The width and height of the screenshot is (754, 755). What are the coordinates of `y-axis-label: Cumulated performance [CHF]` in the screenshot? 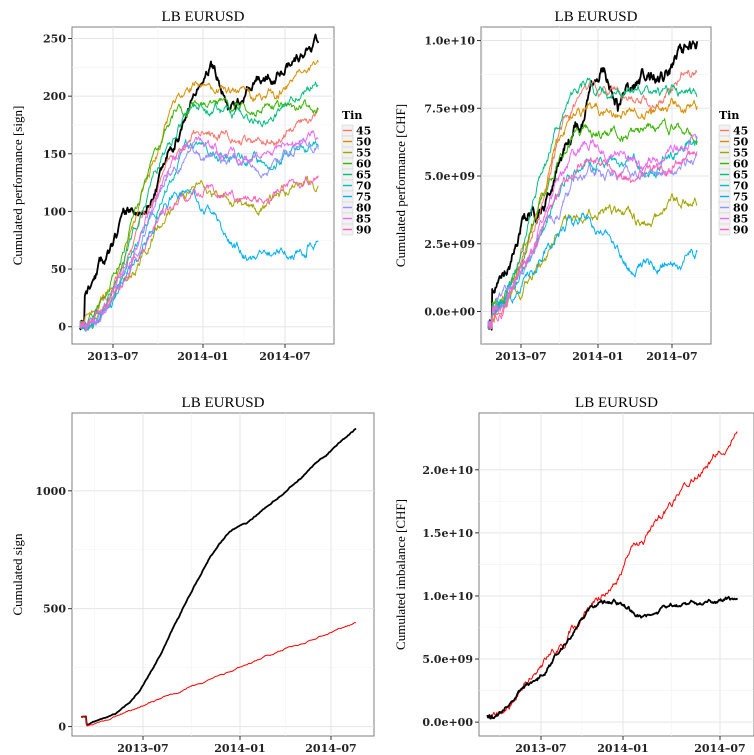 It's located at (400, 185).